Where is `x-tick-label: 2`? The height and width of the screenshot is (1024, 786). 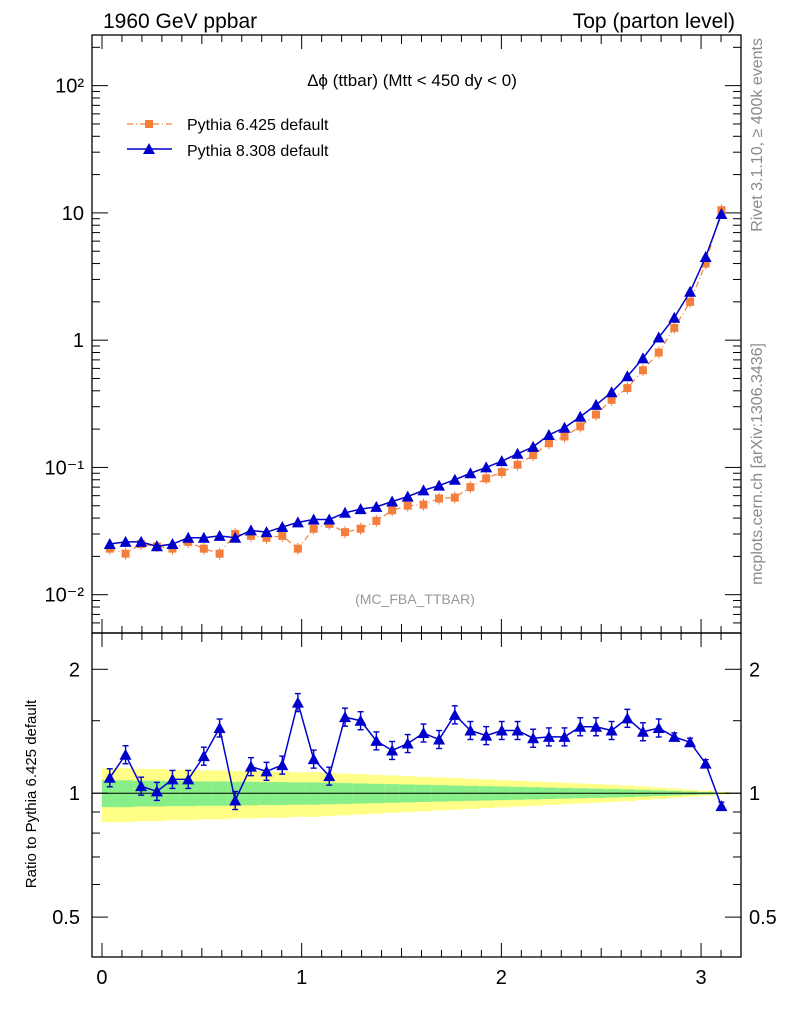
x-tick-label: 2 is located at coordinates (501, 978).